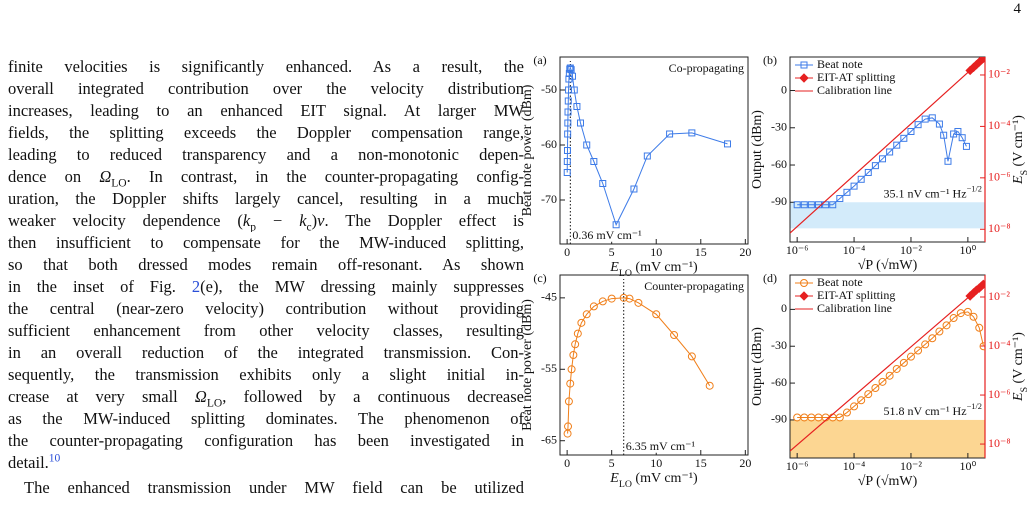 This screenshot has height=527, width=1029. I want to click on y-tick-label: -50, so click(549, 89).